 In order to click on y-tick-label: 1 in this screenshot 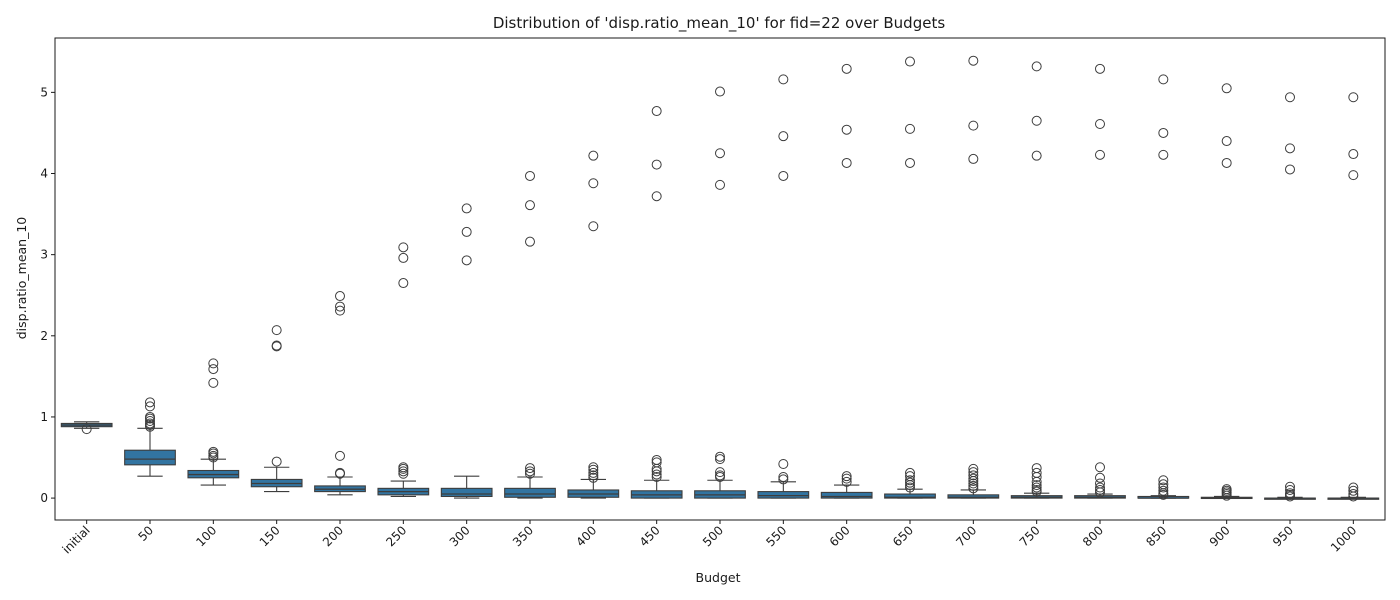, I will do `click(44, 417)`.